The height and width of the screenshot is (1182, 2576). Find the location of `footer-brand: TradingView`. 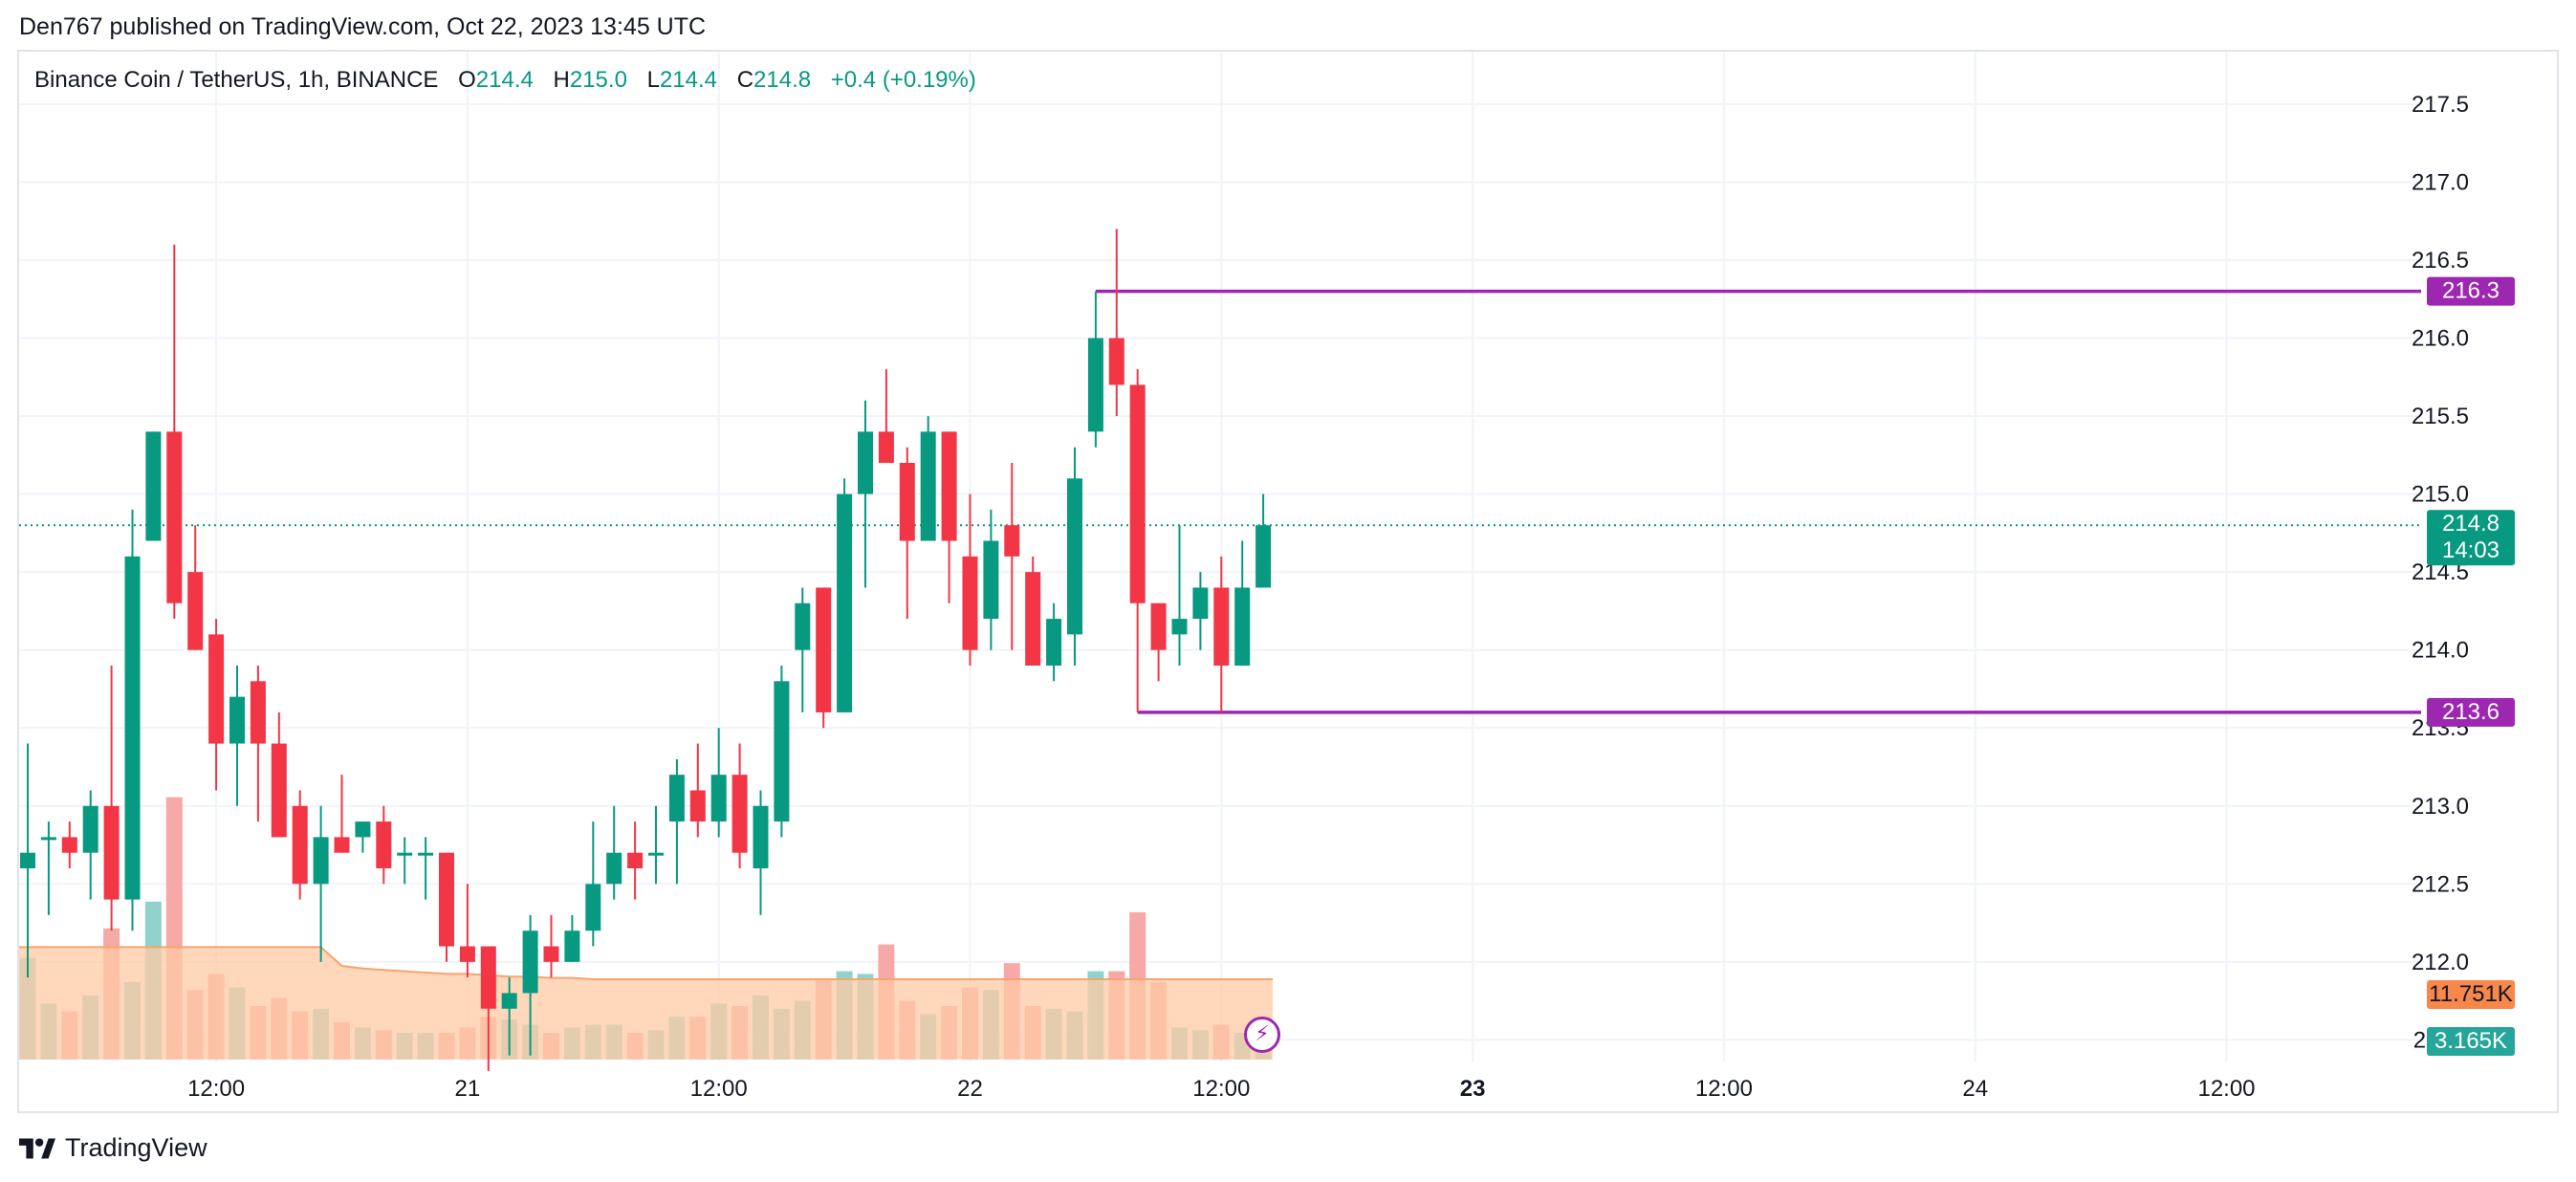

footer-brand: TradingView is located at coordinates (136, 1147).